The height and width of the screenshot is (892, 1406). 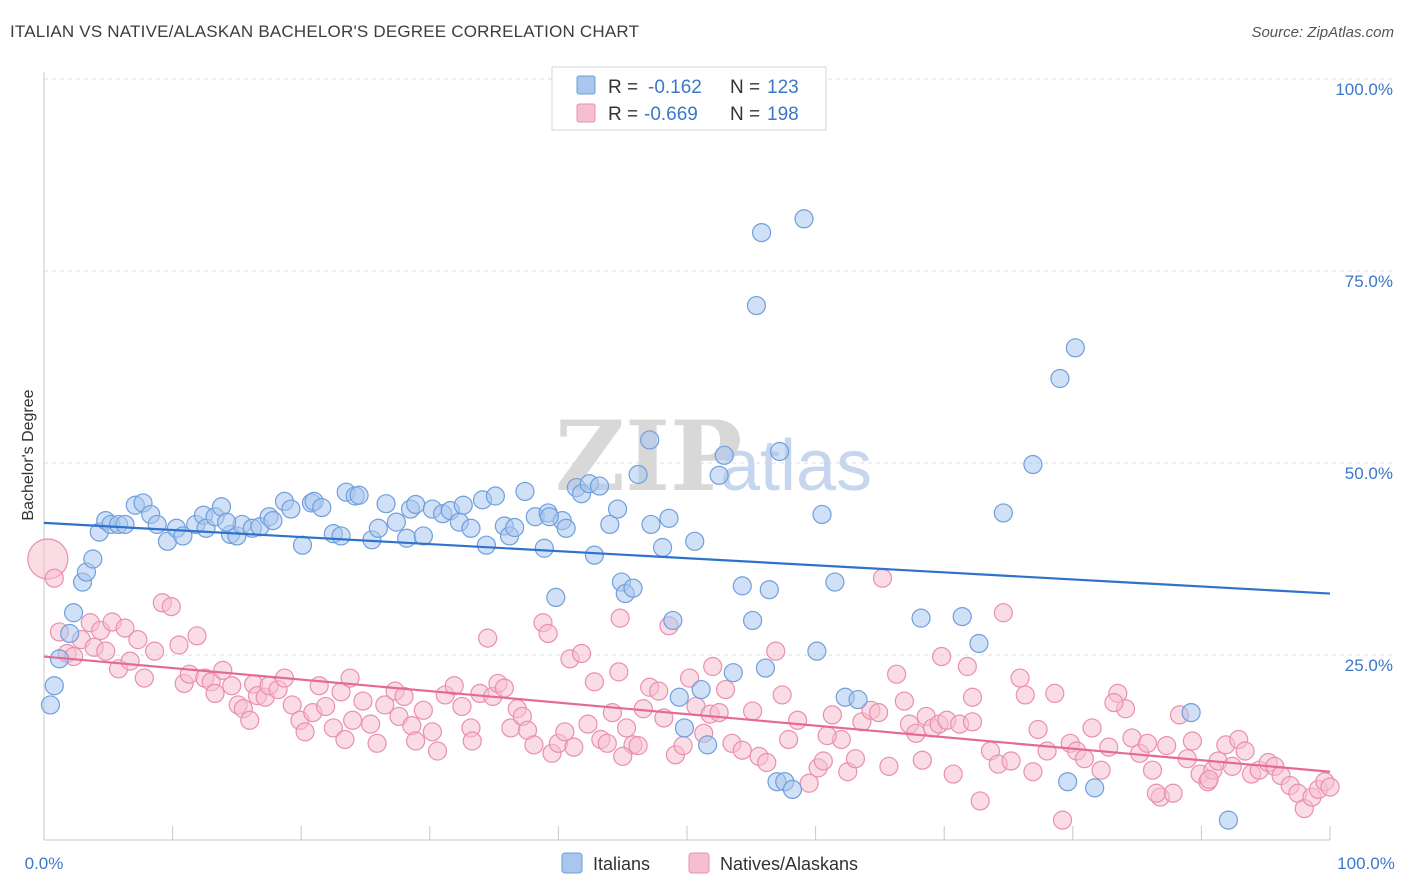 I want to click on bottom-legend-italians: Italians, so click(x=621, y=864).